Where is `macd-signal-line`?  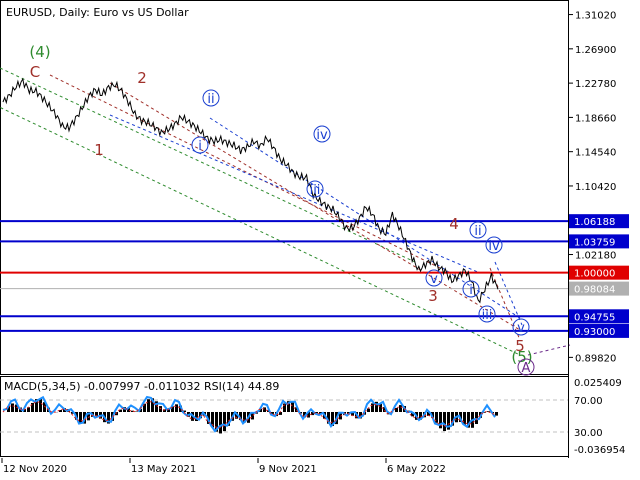 macd-signal-line is located at coordinates (249, 415).